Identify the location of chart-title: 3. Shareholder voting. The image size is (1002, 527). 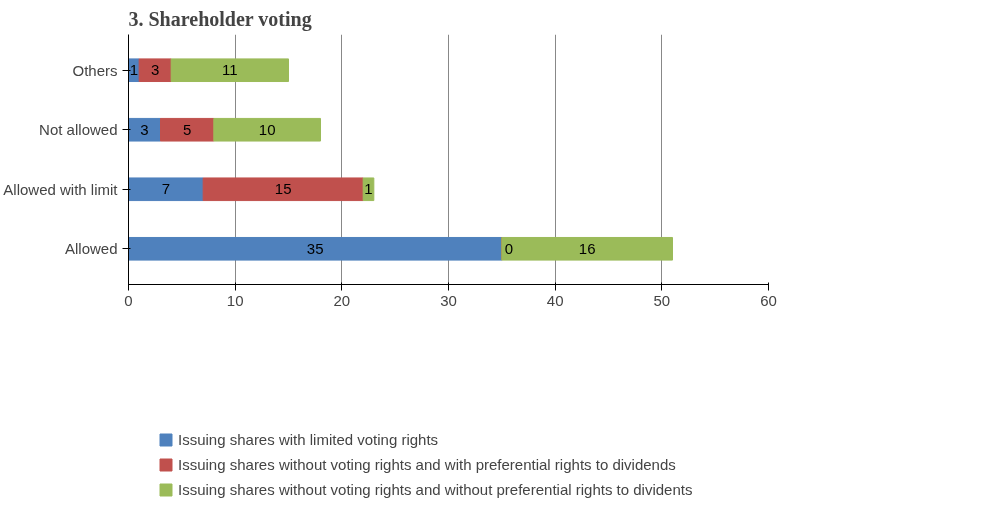
(220, 19).